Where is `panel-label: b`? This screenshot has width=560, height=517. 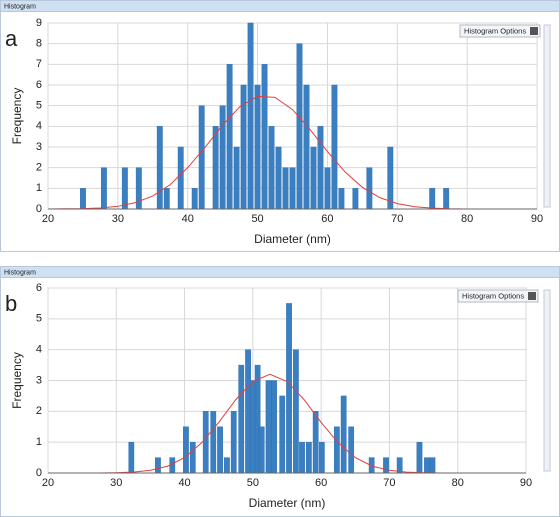
panel-label: b is located at coordinates (11, 303).